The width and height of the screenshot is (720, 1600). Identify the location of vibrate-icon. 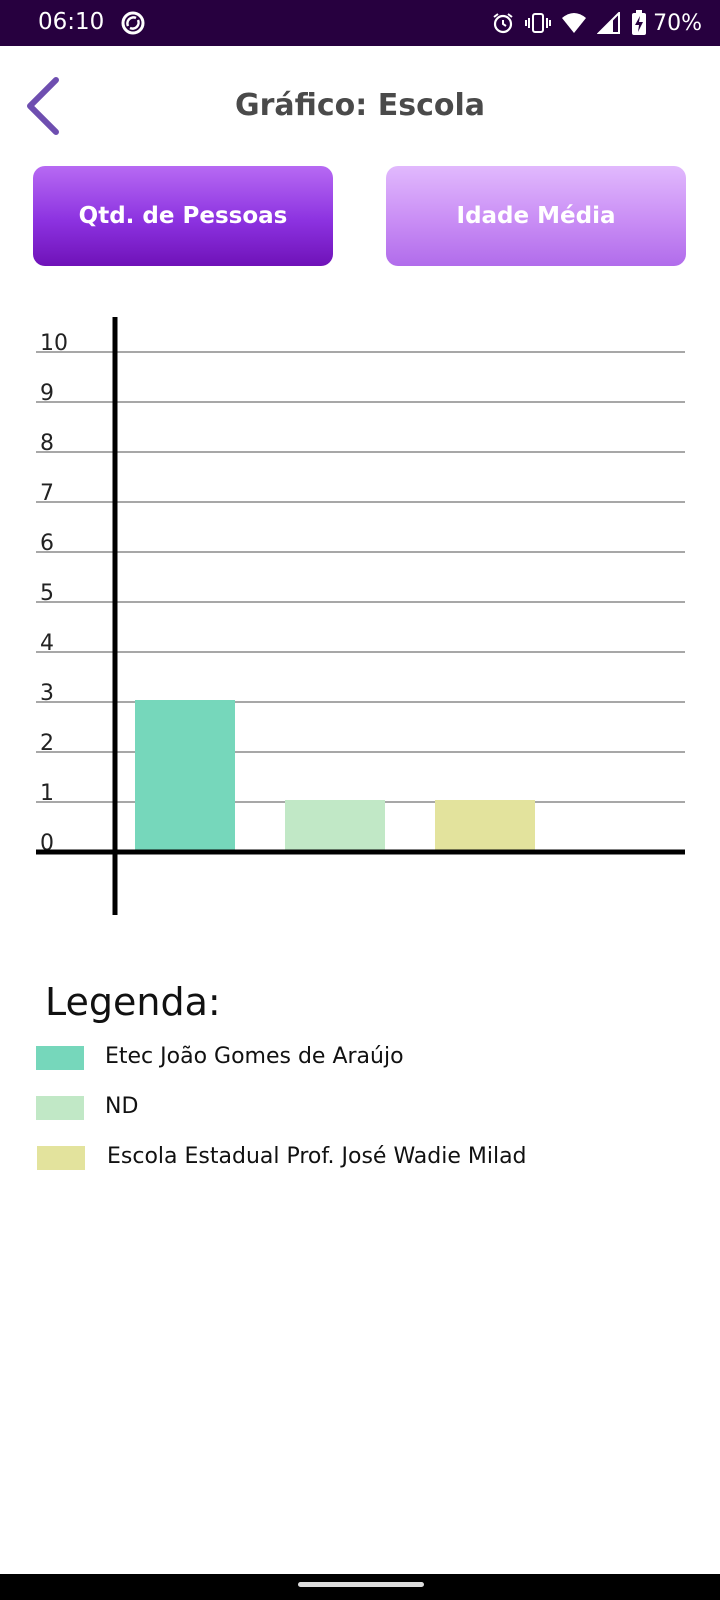
(538, 23).